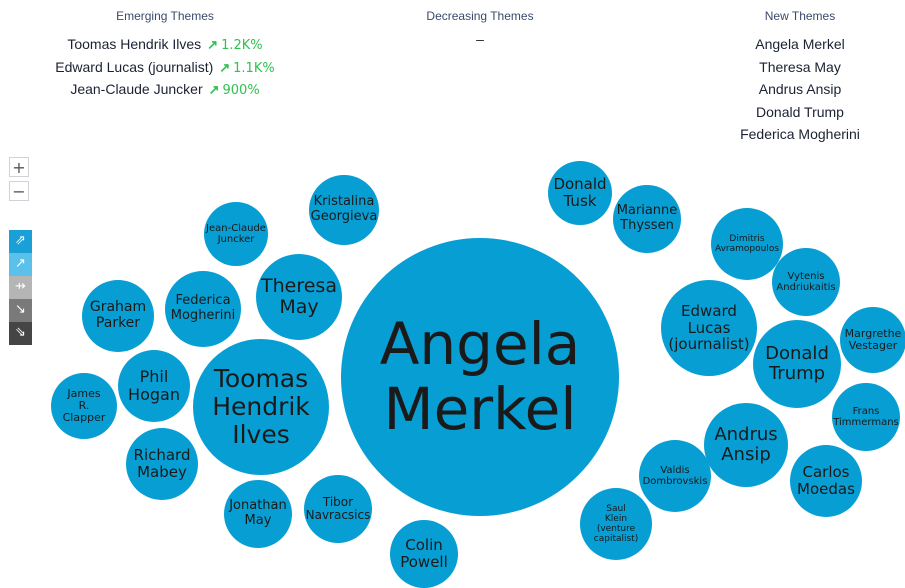 The image size is (905, 588). I want to click on bubble-toomas-hendrik-ilves: Toomas Hendrik Ilves, so click(261, 407).